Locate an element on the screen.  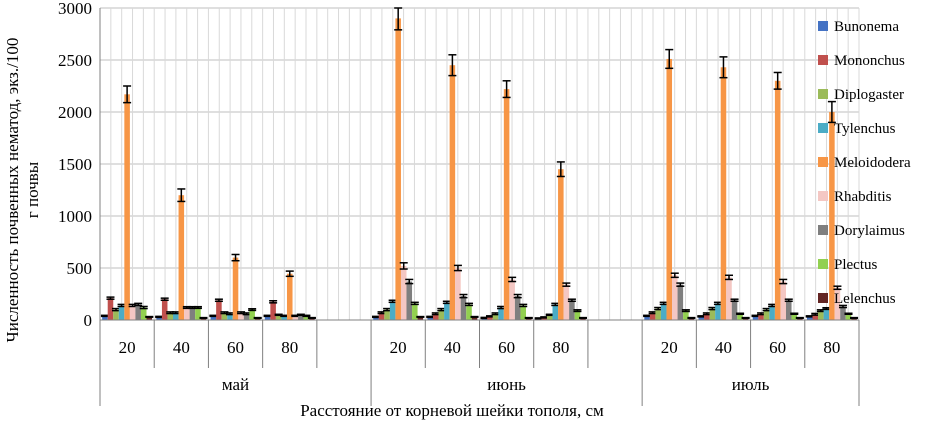
legend-label: Bunonema is located at coordinates (866, 27).